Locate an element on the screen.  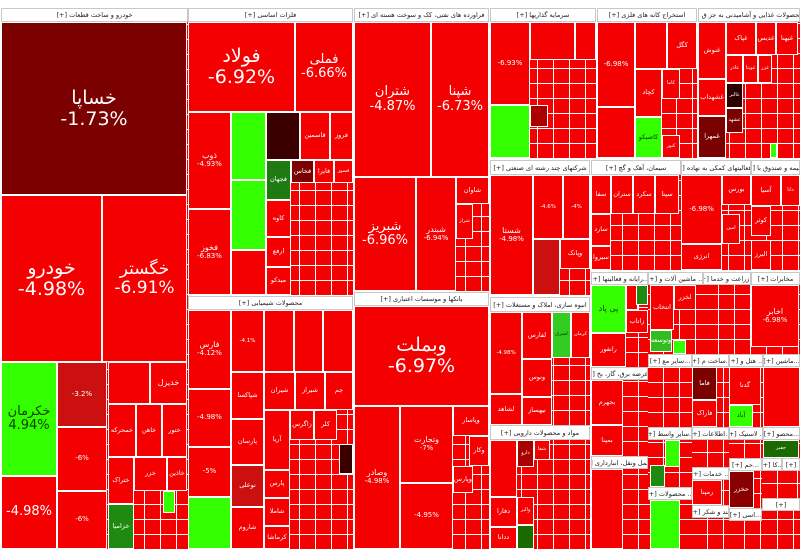
stock-tile: شپنا -6.73% is located at coordinates (460, 99).